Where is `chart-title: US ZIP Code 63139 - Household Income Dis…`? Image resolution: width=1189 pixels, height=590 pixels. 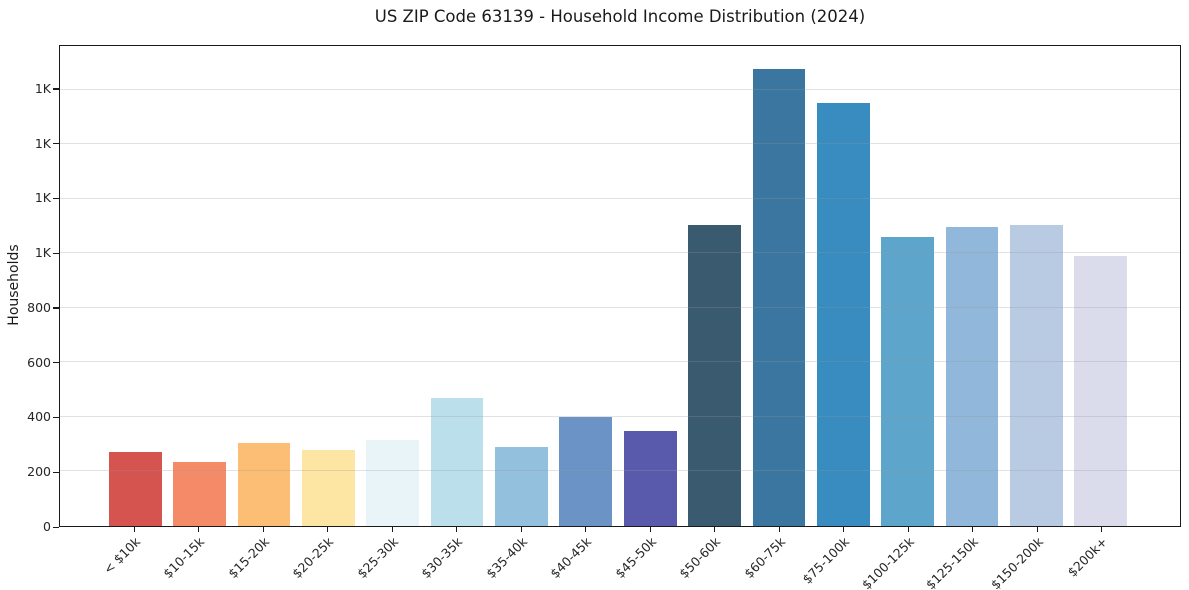
chart-title: US ZIP Code 63139 - Household Income Dis… is located at coordinates (620, 16).